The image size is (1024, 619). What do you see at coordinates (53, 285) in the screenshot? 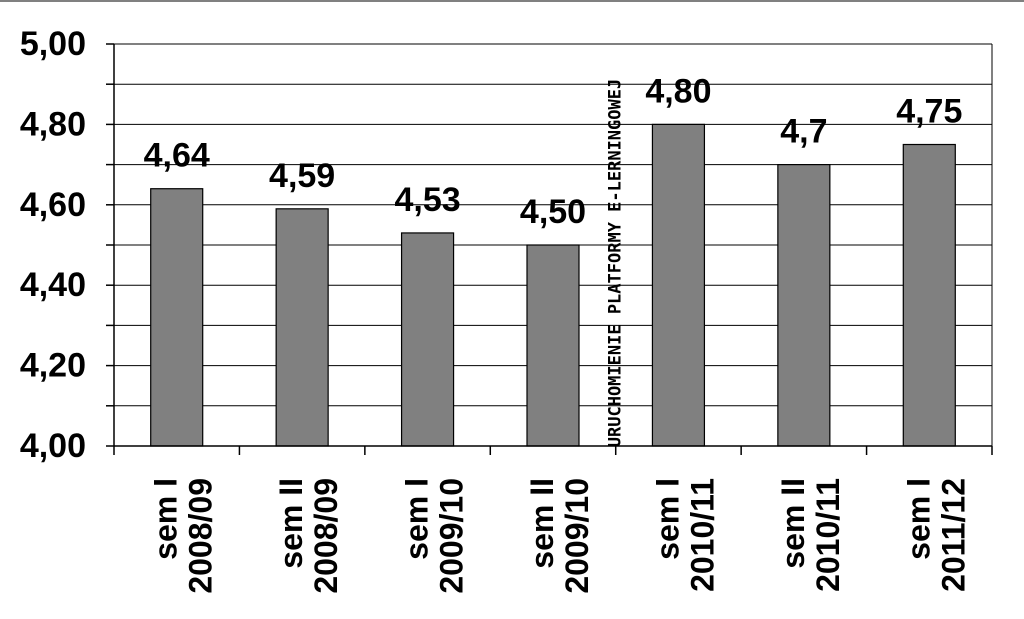
I see `y-tick-label: 4,40` at bounding box center [53, 285].